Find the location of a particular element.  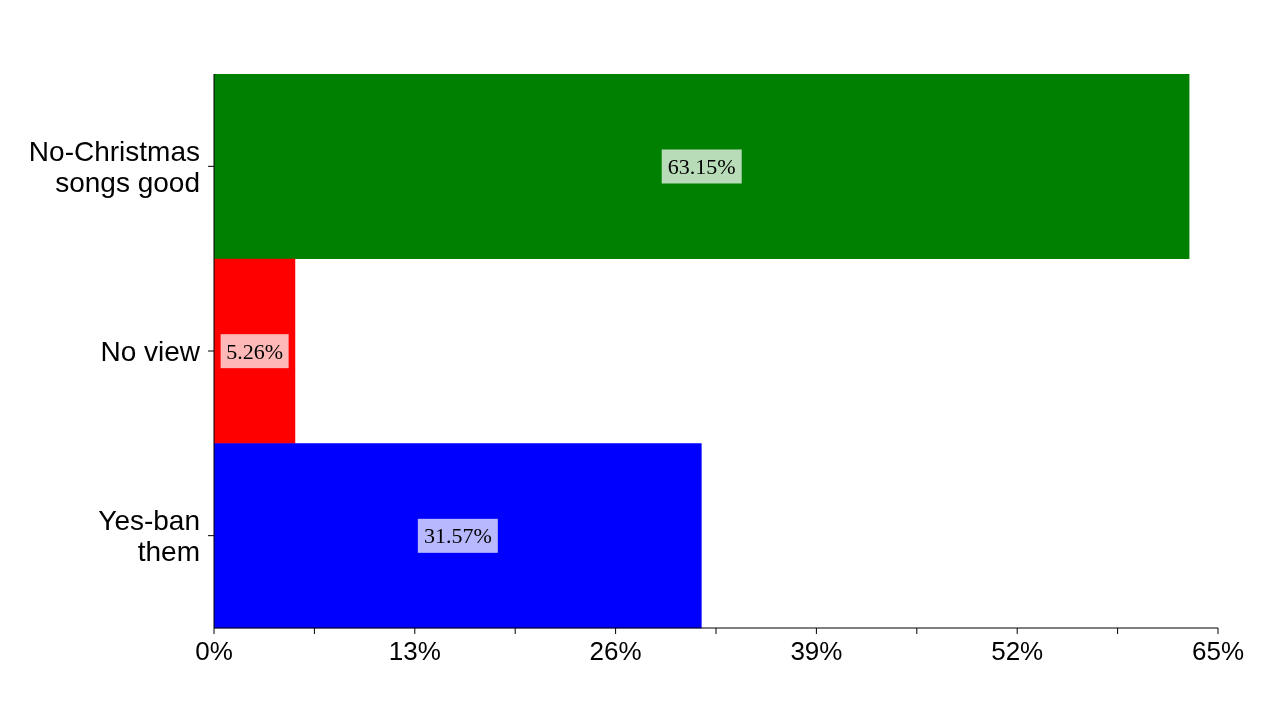

x-tick-label: 65% is located at coordinates (1218, 651).